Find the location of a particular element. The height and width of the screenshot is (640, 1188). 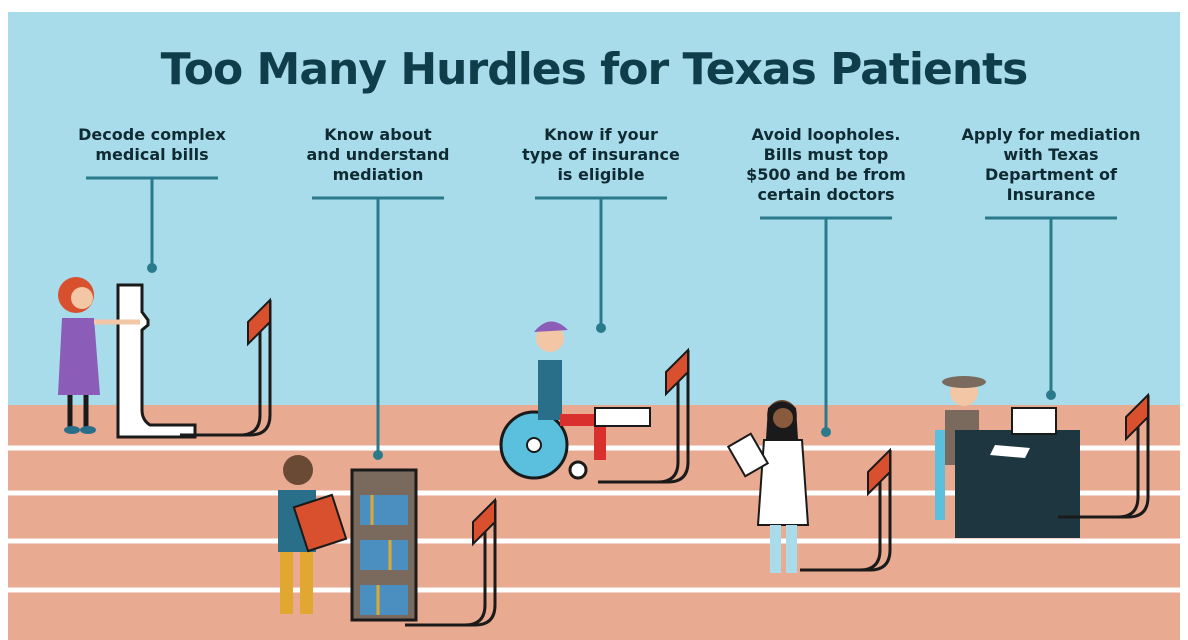

hurdle-label: Department of is located at coordinates (1051, 174).